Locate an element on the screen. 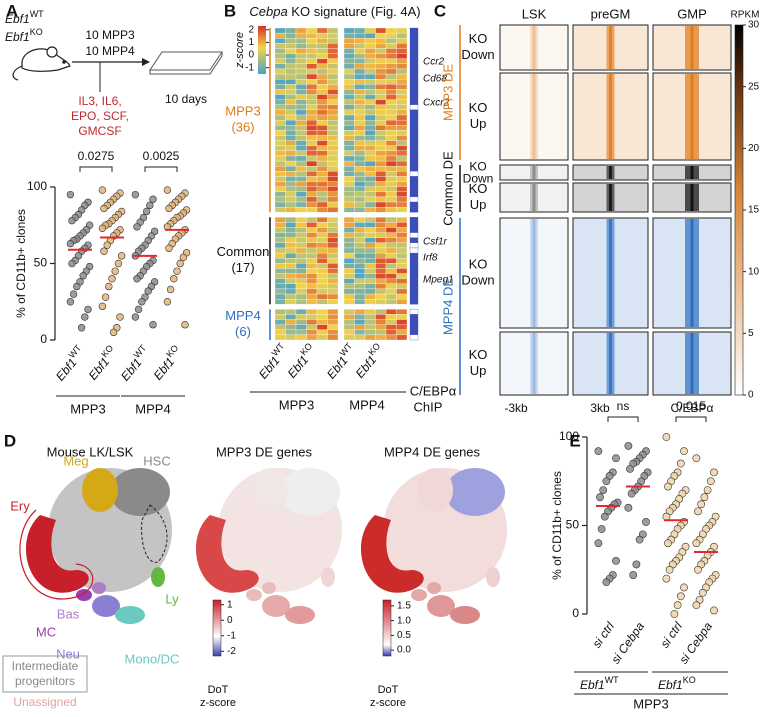 Image resolution: width=763 pixels, height=717 pixels. genotype: KO is located at coordinates (689, 680).